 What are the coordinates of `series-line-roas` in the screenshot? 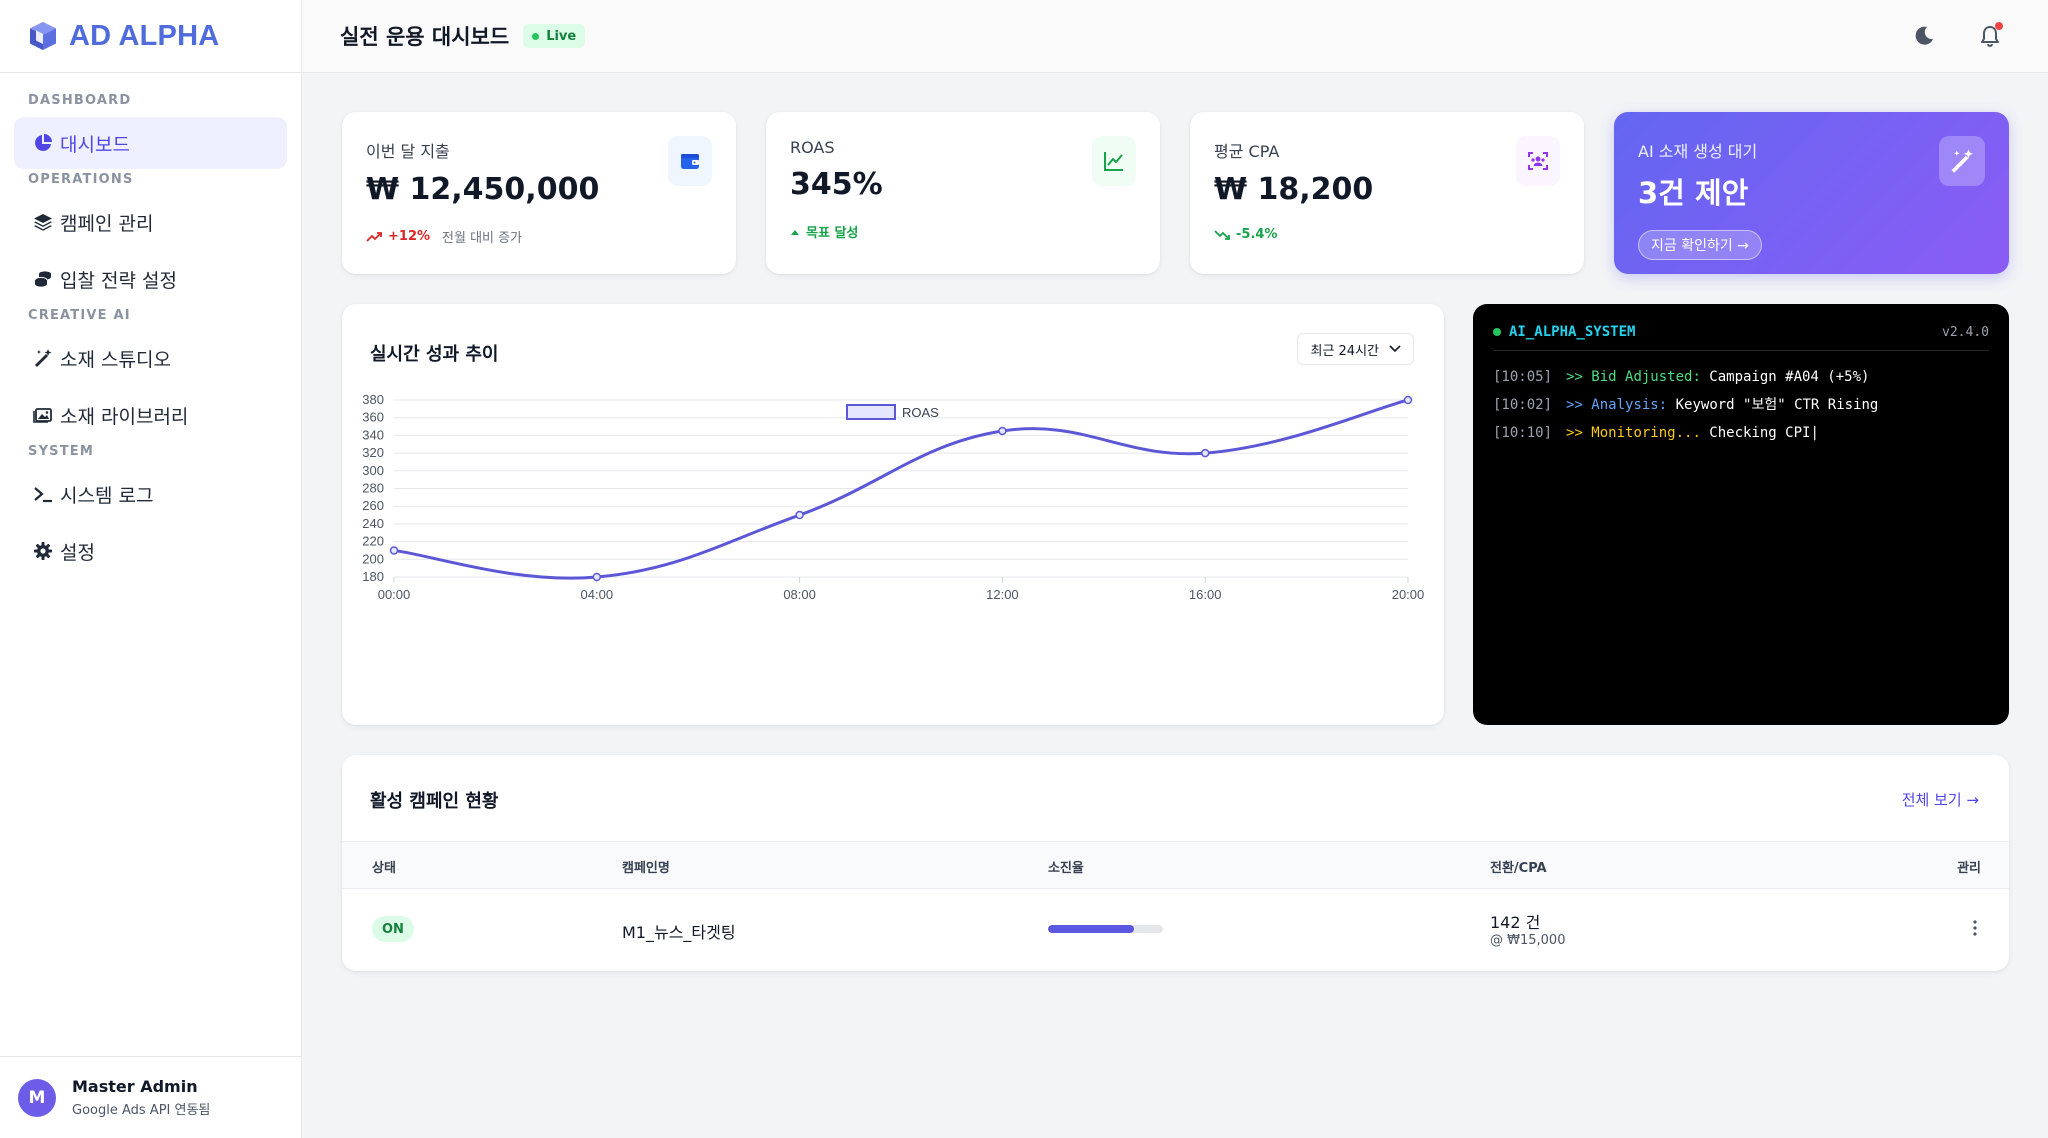 It's located at (901, 489).